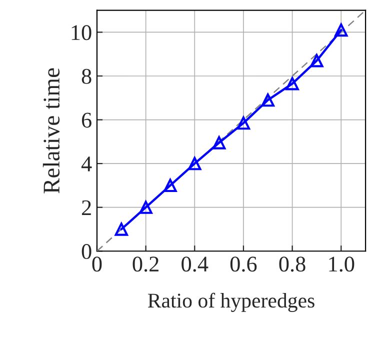  I want to click on y-tick-label: 10, so click(82, 32).